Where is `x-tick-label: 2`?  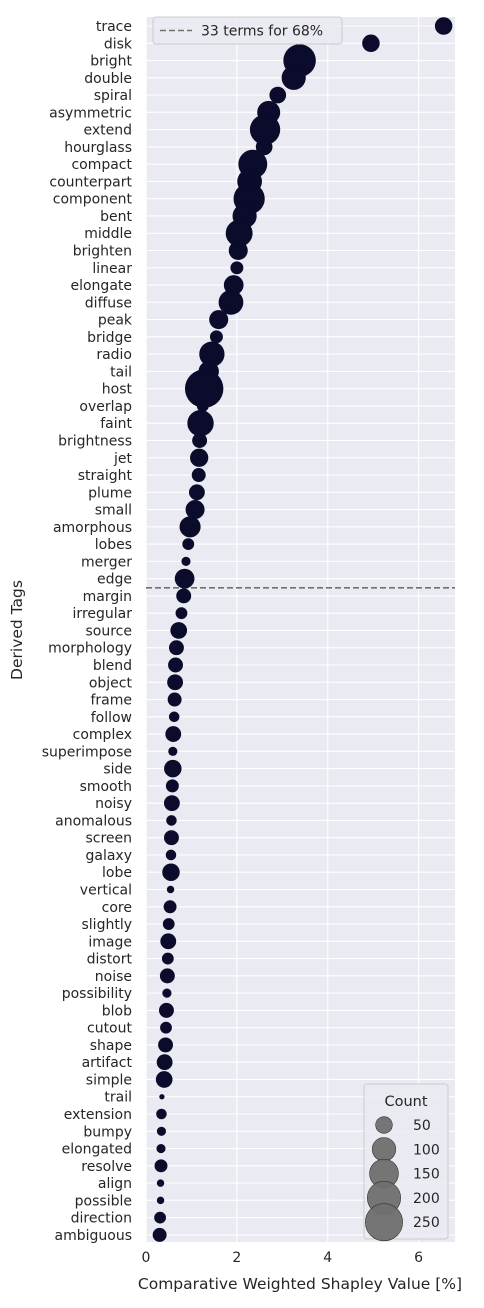 x-tick-label: 2 is located at coordinates (236, 1258).